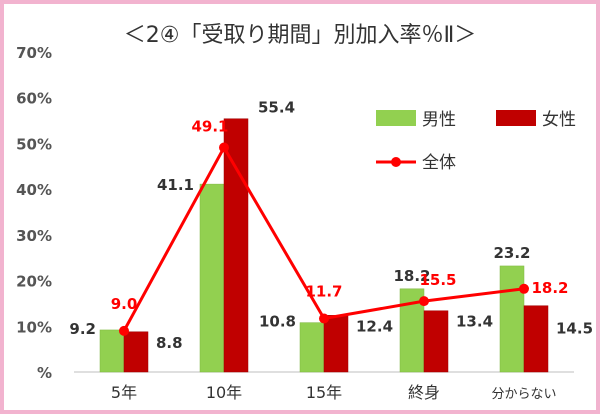 The width and height of the screenshot is (600, 415). Describe the element at coordinates (300, 35) in the screenshot. I see `chart-title: ＜2④「受取り期間」別加入率％Ⅱ＞` at that location.